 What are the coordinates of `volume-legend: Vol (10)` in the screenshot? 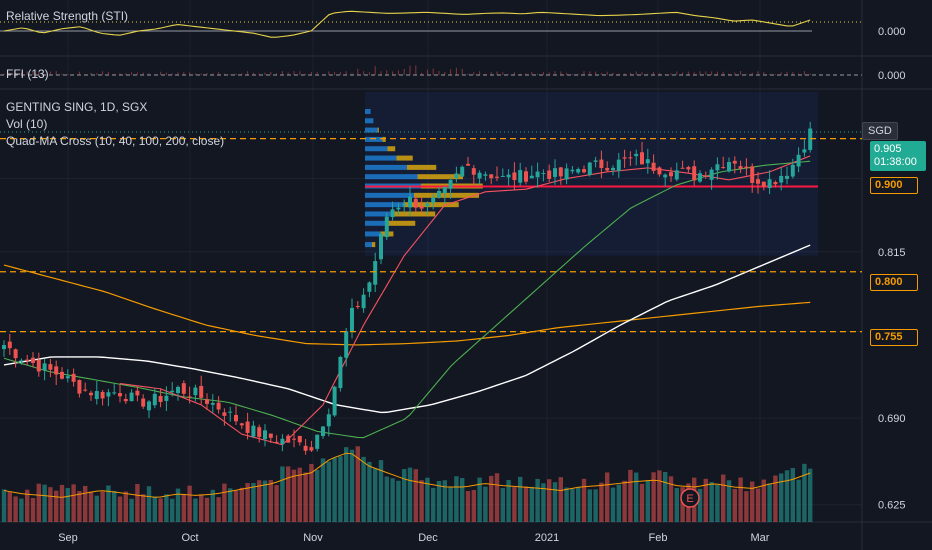 It's located at (27, 124).